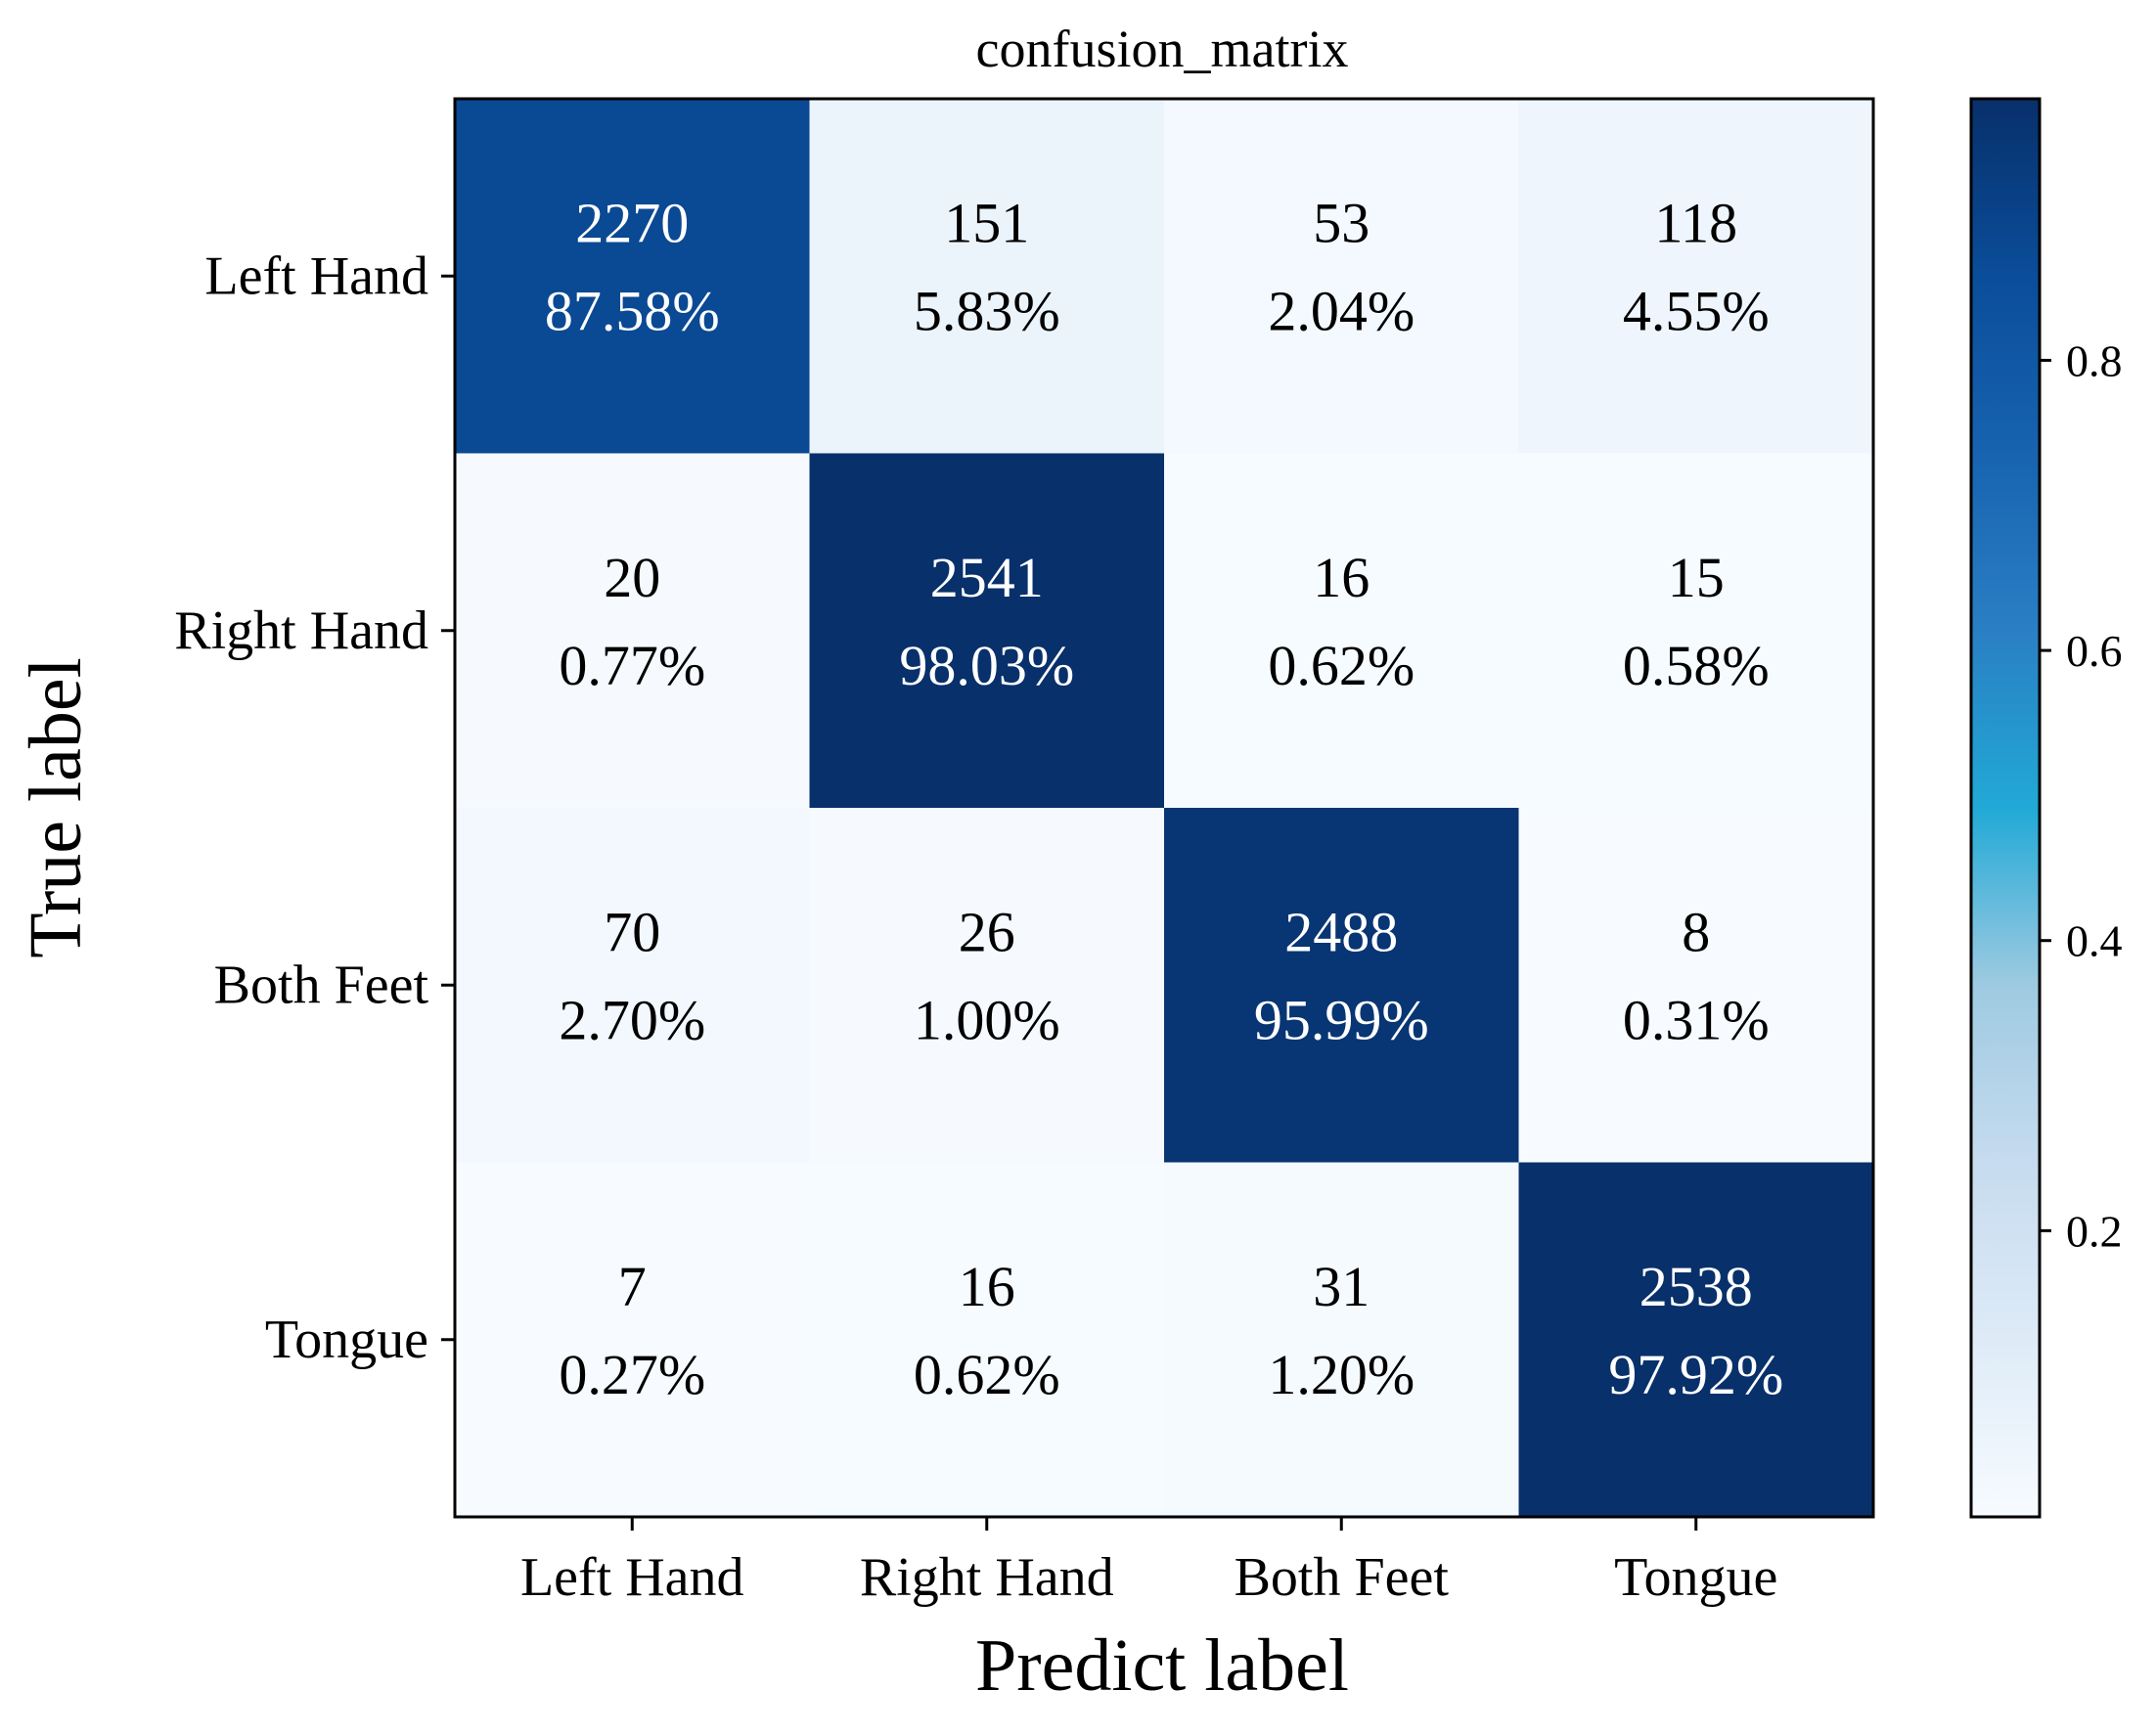  Describe the element at coordinates (986, 665) in the screenshot. I see `cell-percent-label: 98.03%` at that location.